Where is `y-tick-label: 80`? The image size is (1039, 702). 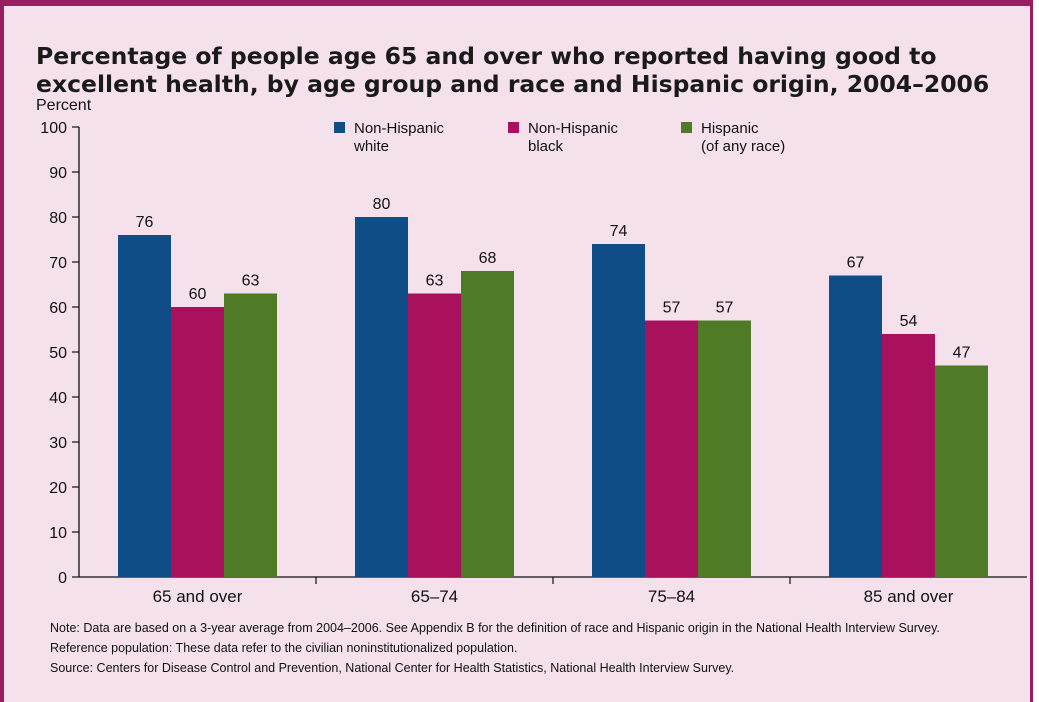
y-tick-label: 80 is located at coordinates (58, 218).